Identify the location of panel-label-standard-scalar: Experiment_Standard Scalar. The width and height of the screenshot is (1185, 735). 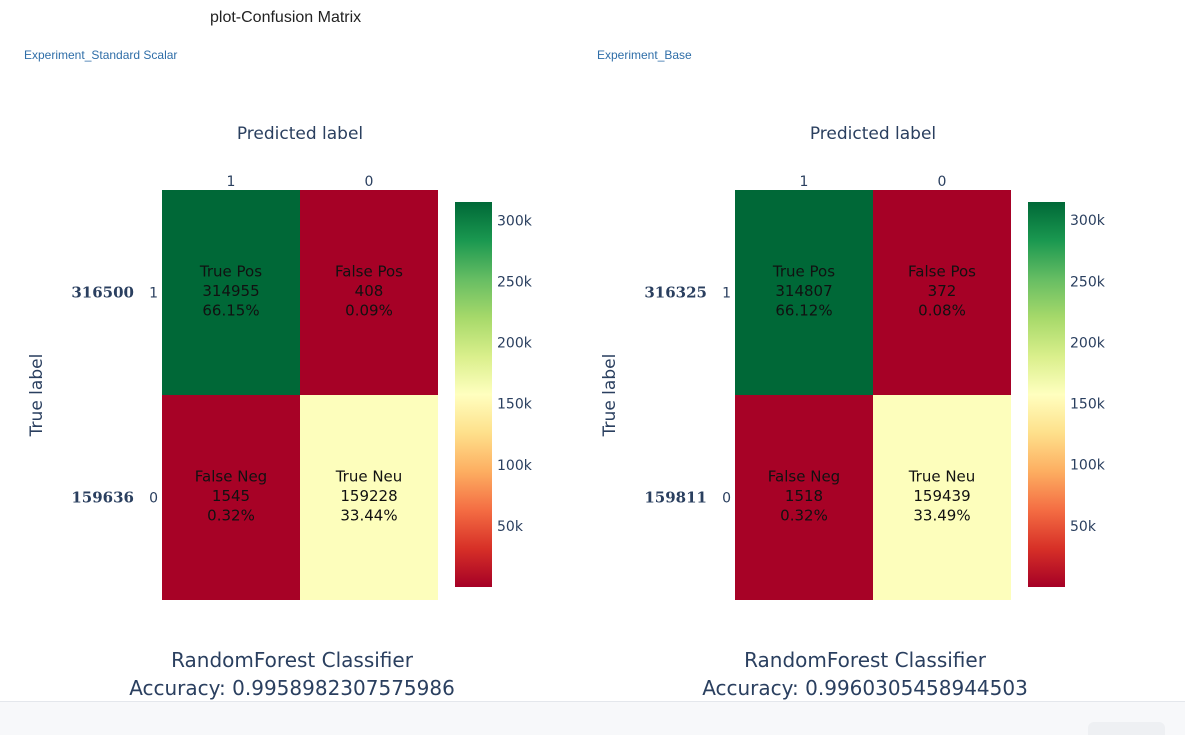
(101, 55).